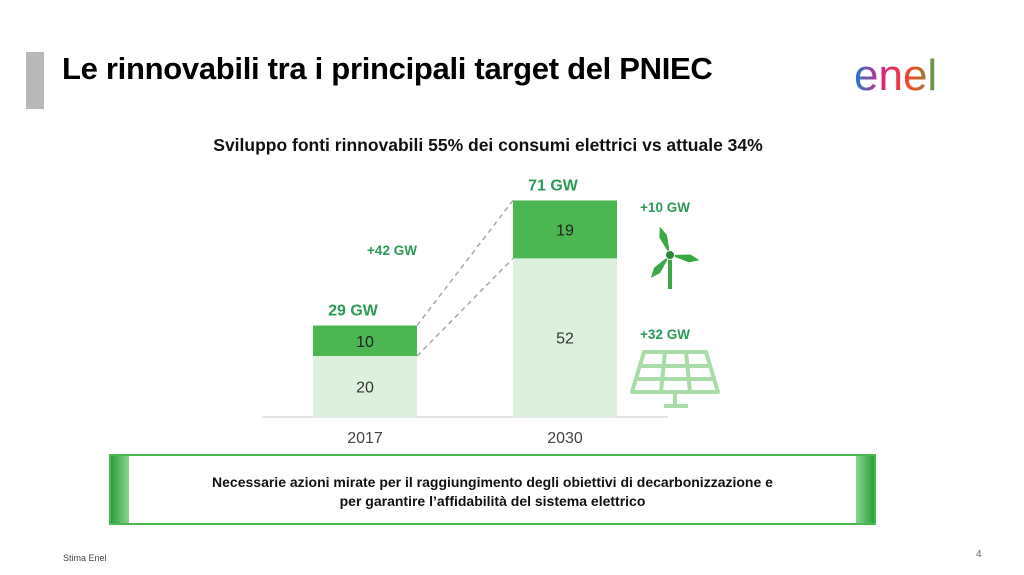  I want to click on title-accent-bar, so click(35, 80).